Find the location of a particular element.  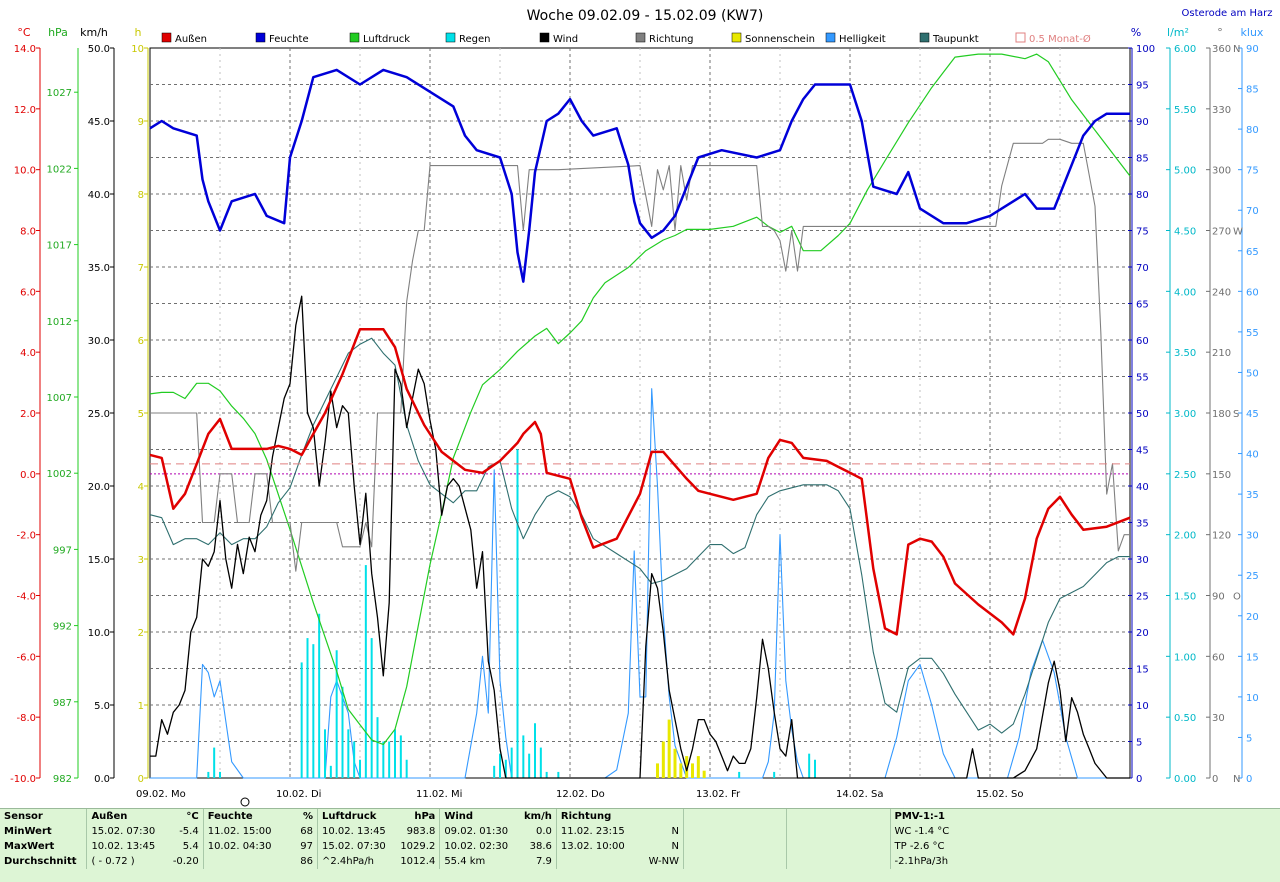

temp-axis-tick: -2.0 is located at coordinates (26, 536).